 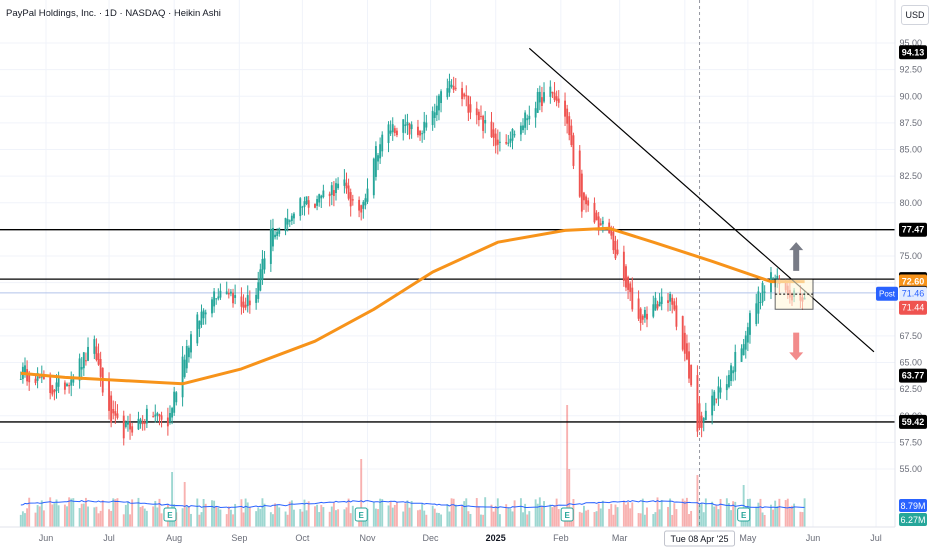 What do you see at coordinates (794, 294) in the screenshot?
I see `projection-box` at bounding box center [794, 294].